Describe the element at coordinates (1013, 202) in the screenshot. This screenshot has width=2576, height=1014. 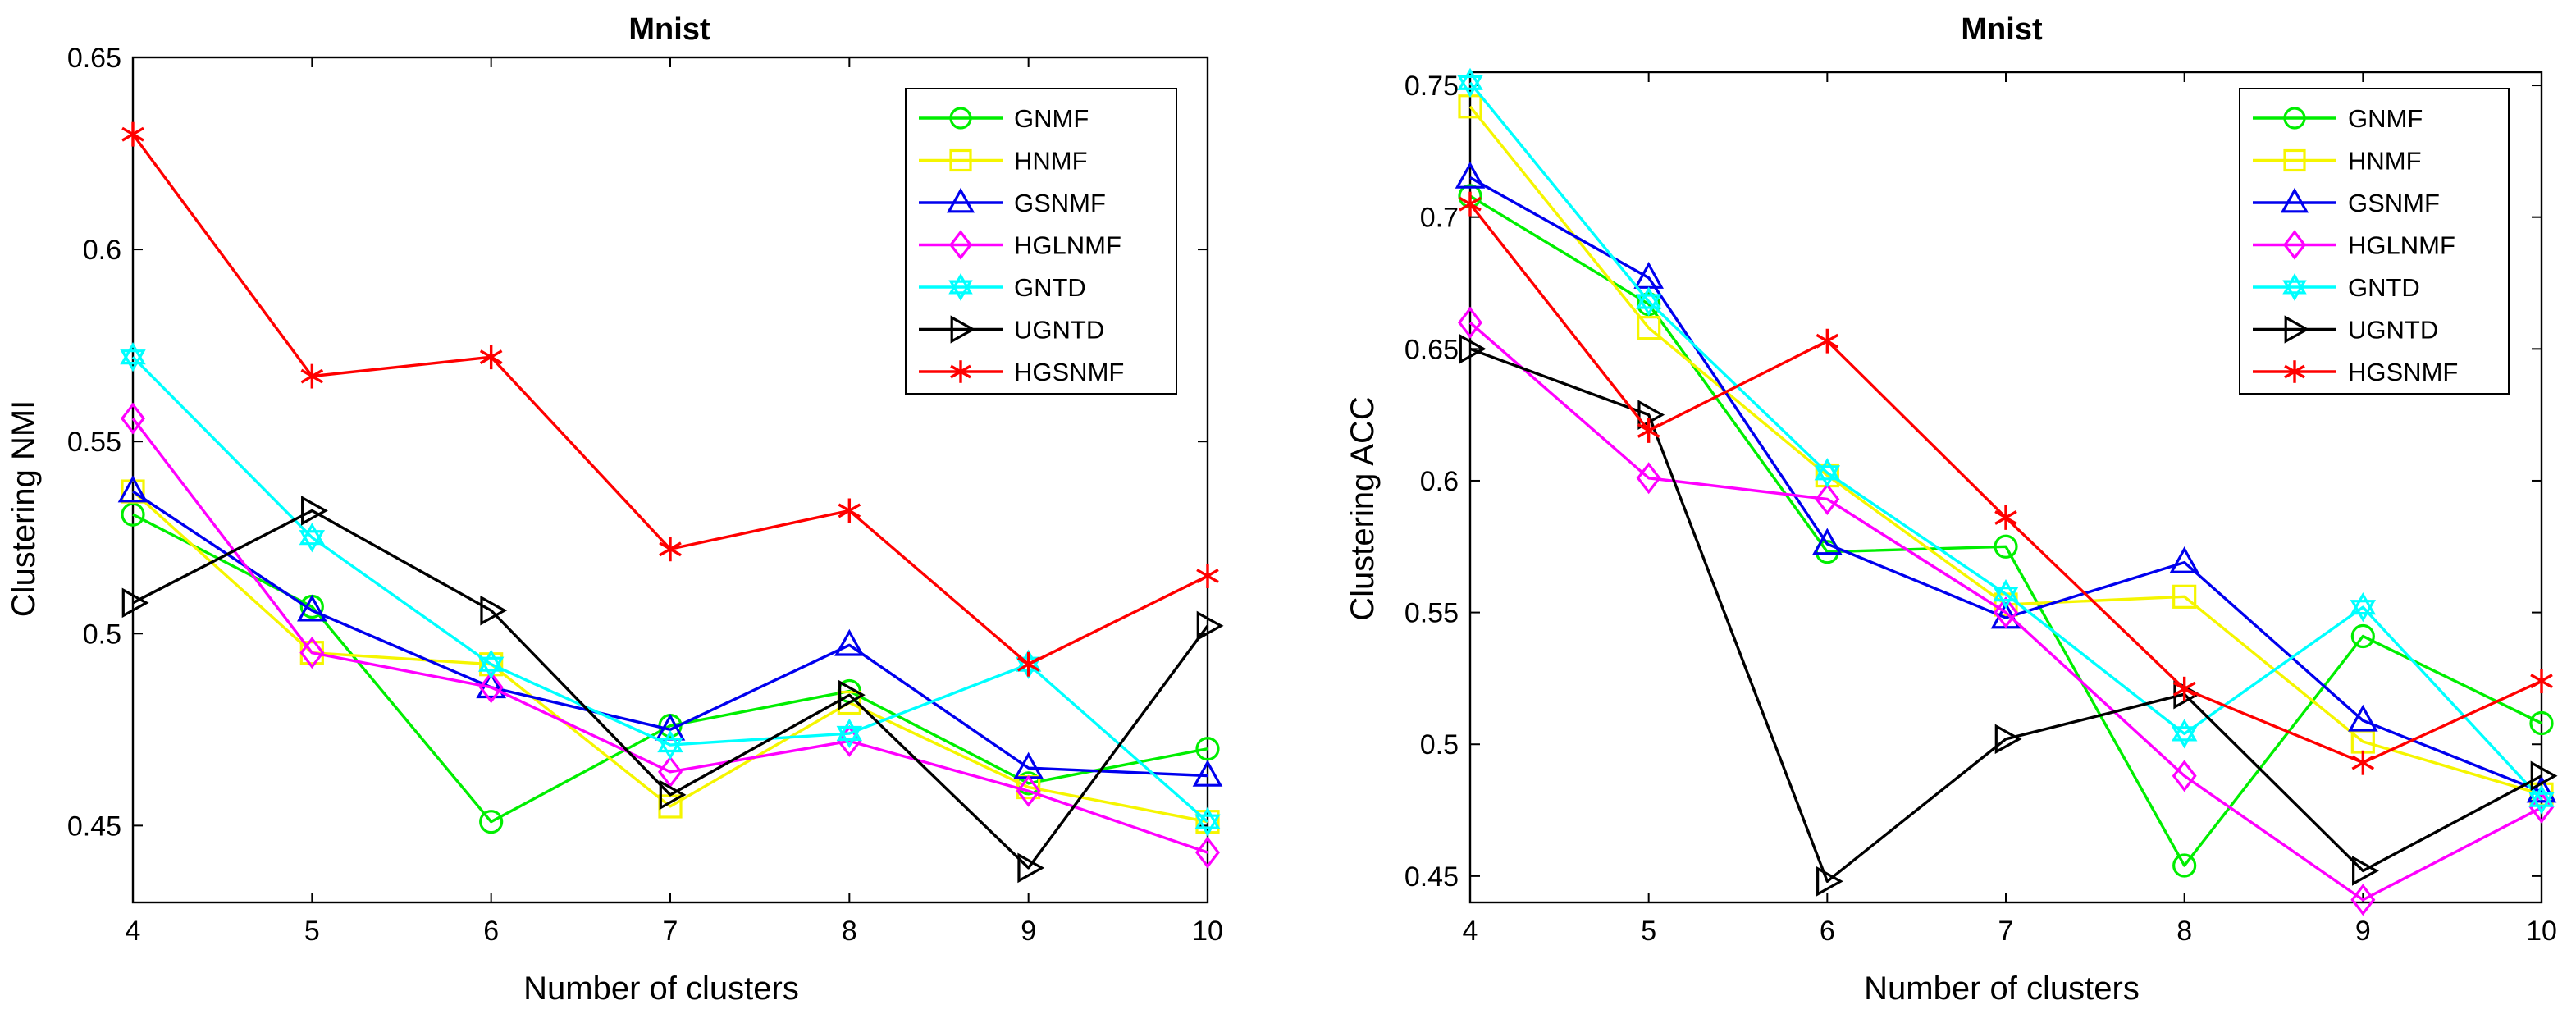
I see `nmi-legend-item-gsnmf: GSNMF` at that location.